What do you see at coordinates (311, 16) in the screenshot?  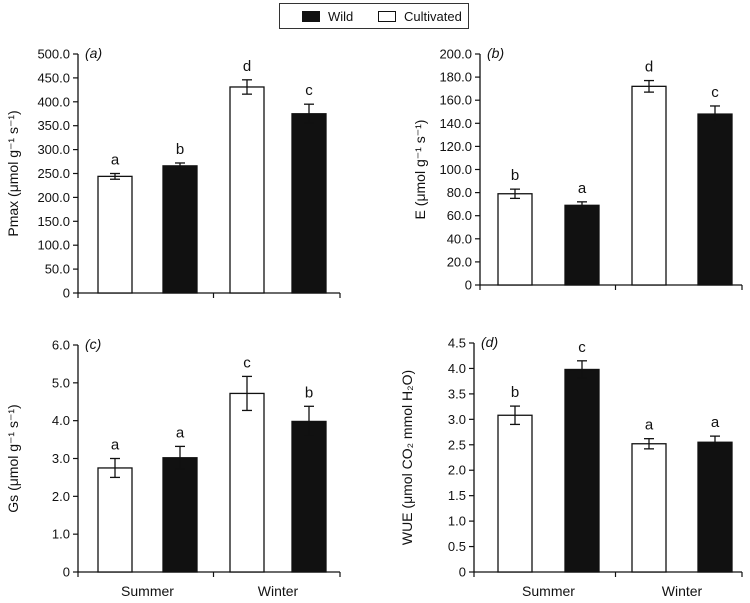 I see `legend-swatch-wild` at bounding box center [311, 16].